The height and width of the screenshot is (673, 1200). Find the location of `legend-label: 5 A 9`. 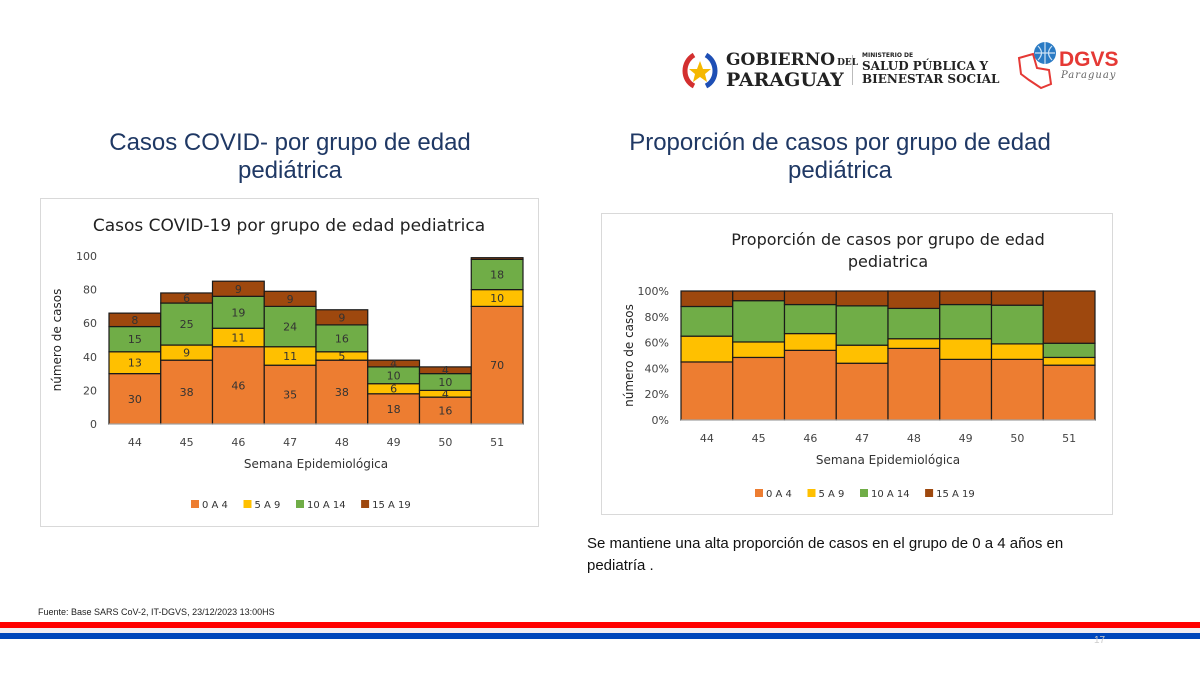

legend-label: 5 A 9 is located at coordinates (832, 494).